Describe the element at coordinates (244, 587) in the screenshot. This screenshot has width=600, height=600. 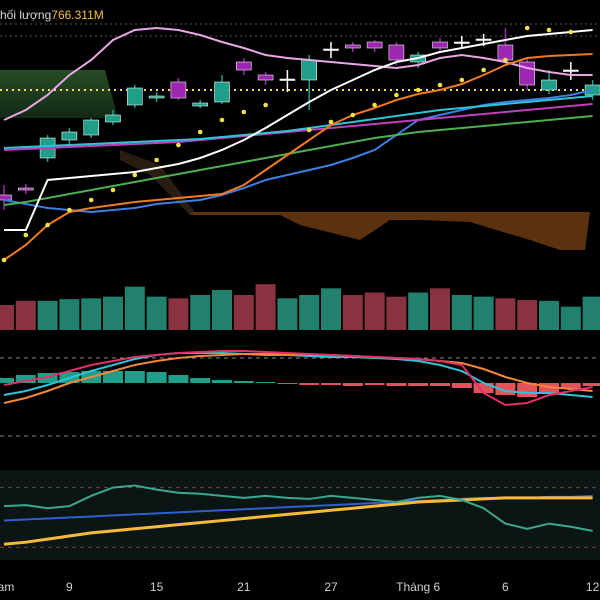
I see `x-tick-label: 21` at that location.